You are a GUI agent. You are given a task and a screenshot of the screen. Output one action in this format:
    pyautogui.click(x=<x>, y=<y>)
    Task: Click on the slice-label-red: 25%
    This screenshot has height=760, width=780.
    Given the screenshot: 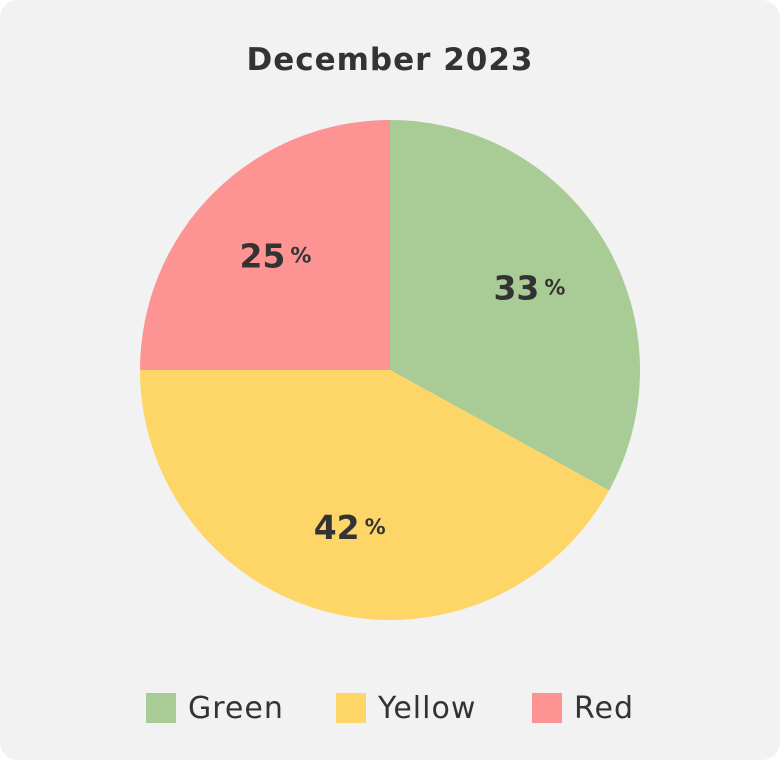 What is the action you would take?
    pyautogui.click(x=275, y=255)
    